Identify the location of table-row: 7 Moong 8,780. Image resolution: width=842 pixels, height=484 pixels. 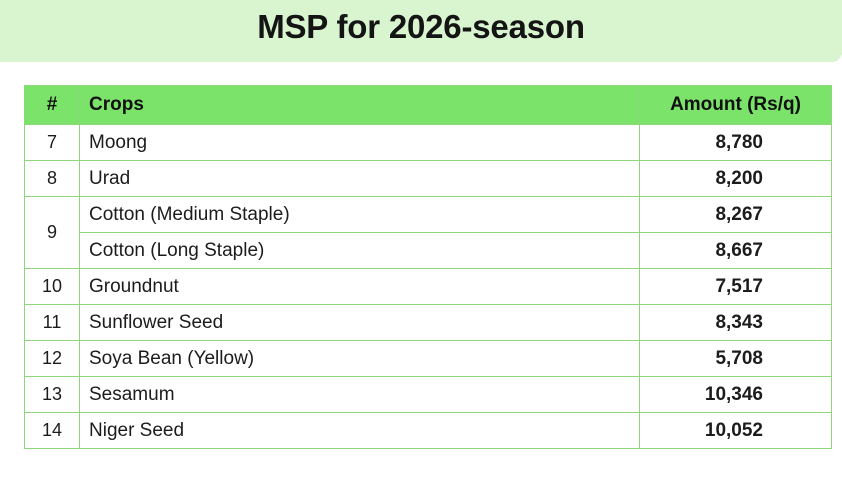
(428, 142).